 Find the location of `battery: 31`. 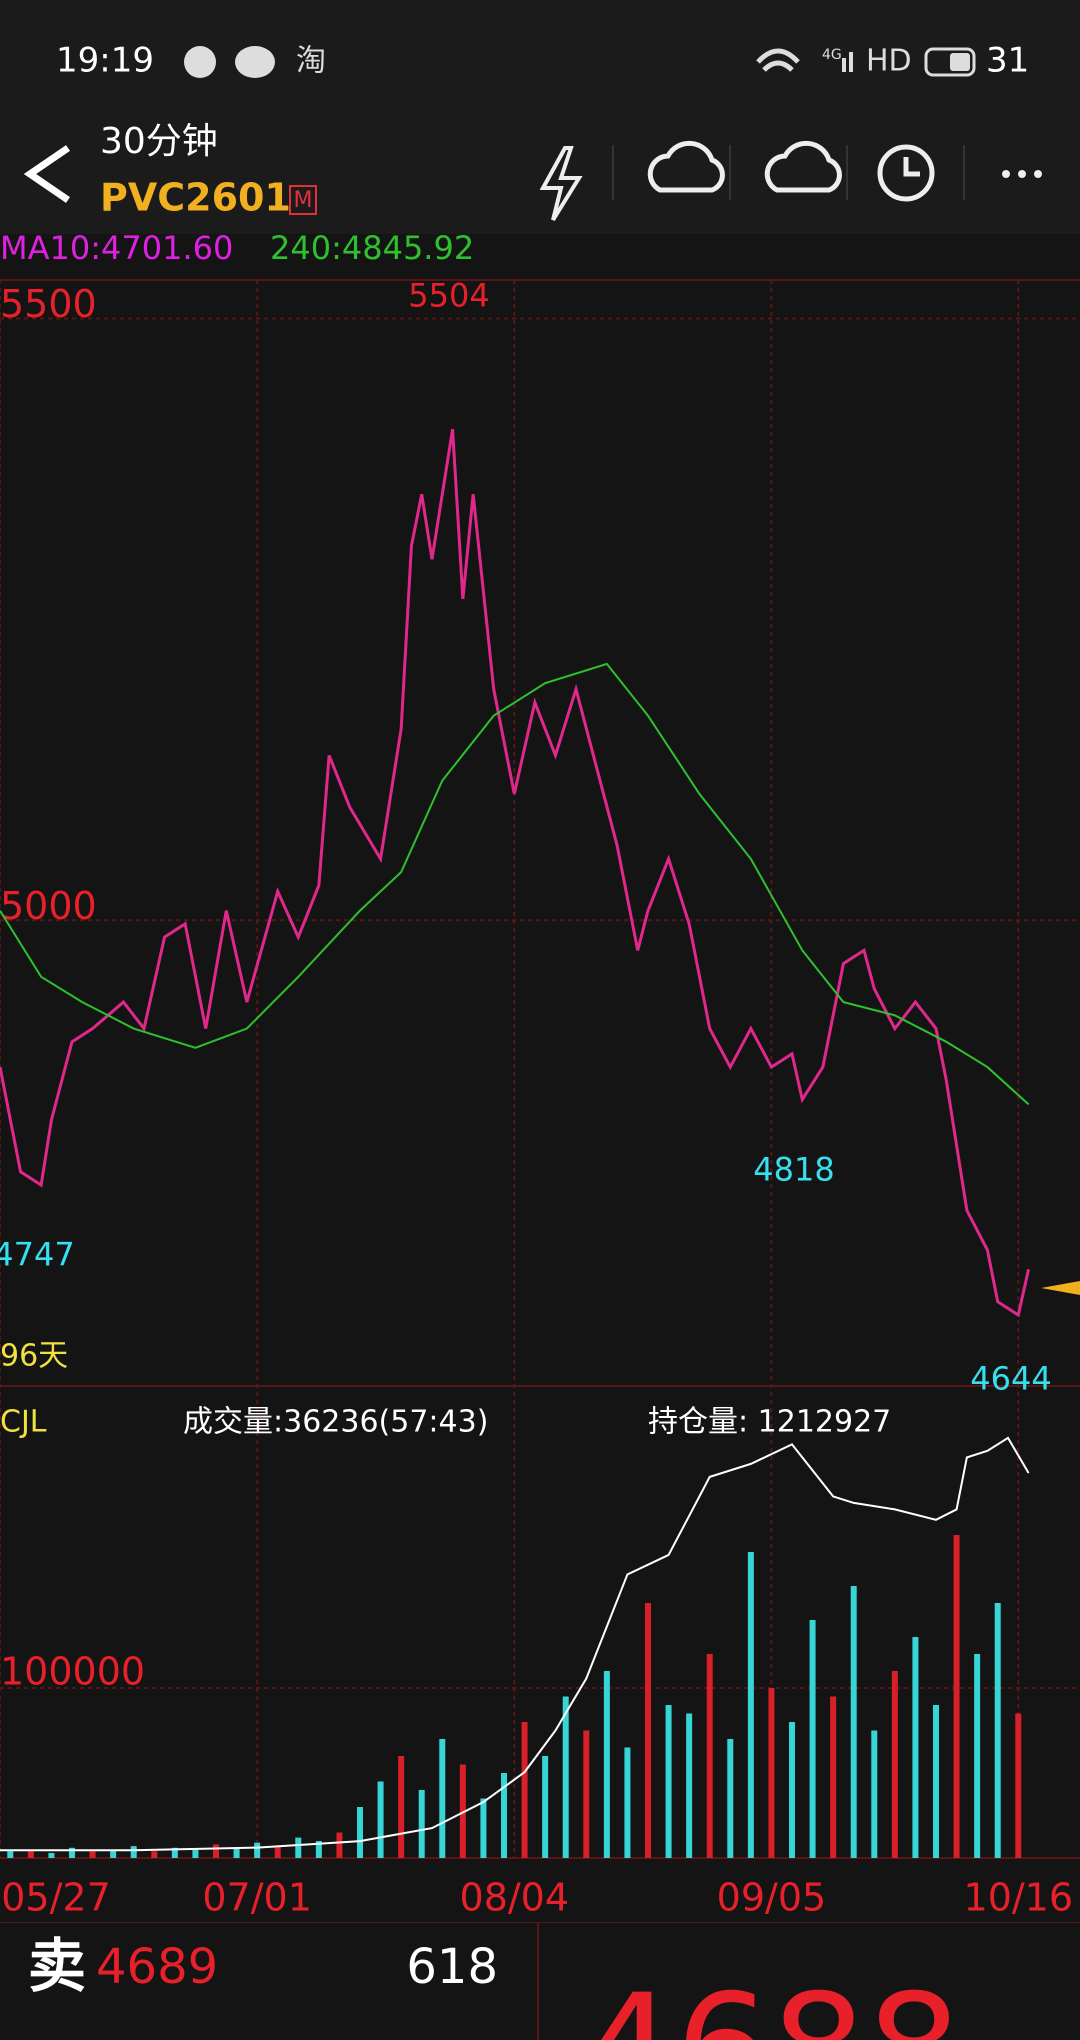

battery: 31 is located at coordinates (1007, 61).